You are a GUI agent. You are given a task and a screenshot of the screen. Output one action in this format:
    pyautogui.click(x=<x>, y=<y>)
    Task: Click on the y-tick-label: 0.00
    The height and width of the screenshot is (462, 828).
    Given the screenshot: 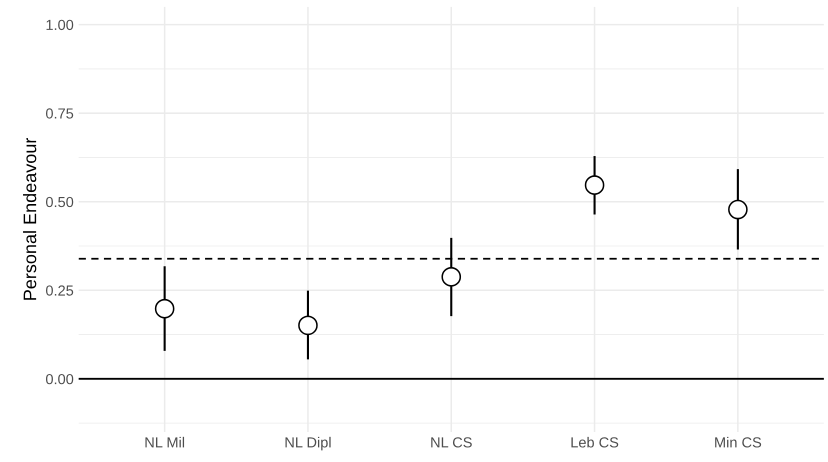 What is the action you would take?
    pyautogui.click(x=60, y=379)
    